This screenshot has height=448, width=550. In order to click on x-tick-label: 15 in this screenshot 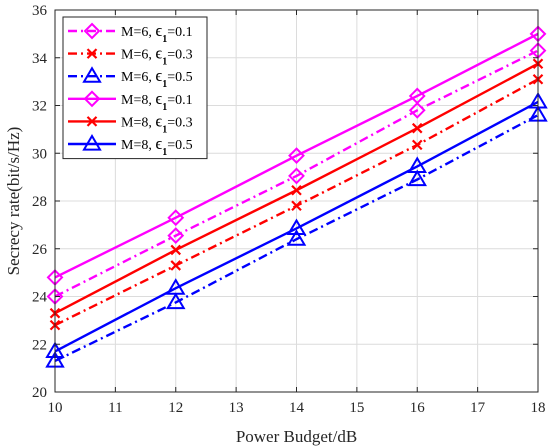, I will do `click(356, 408)`.